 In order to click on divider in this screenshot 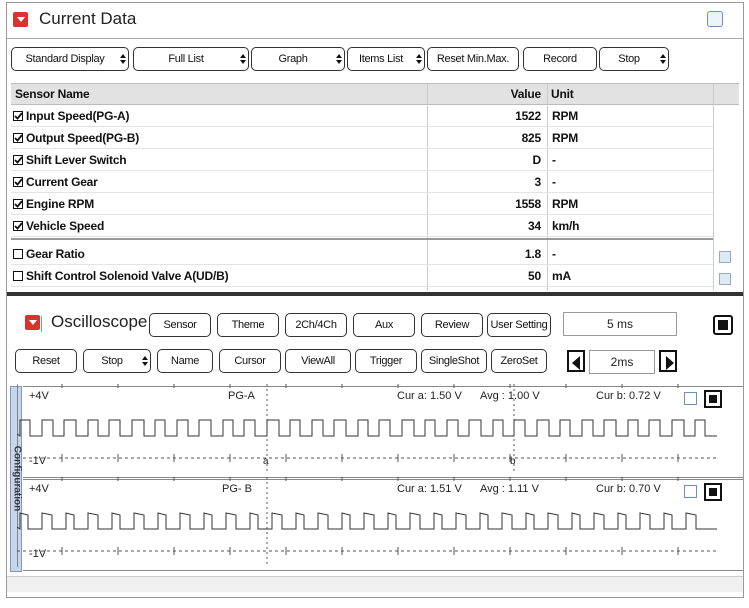, I will do `click(375, 38)`.